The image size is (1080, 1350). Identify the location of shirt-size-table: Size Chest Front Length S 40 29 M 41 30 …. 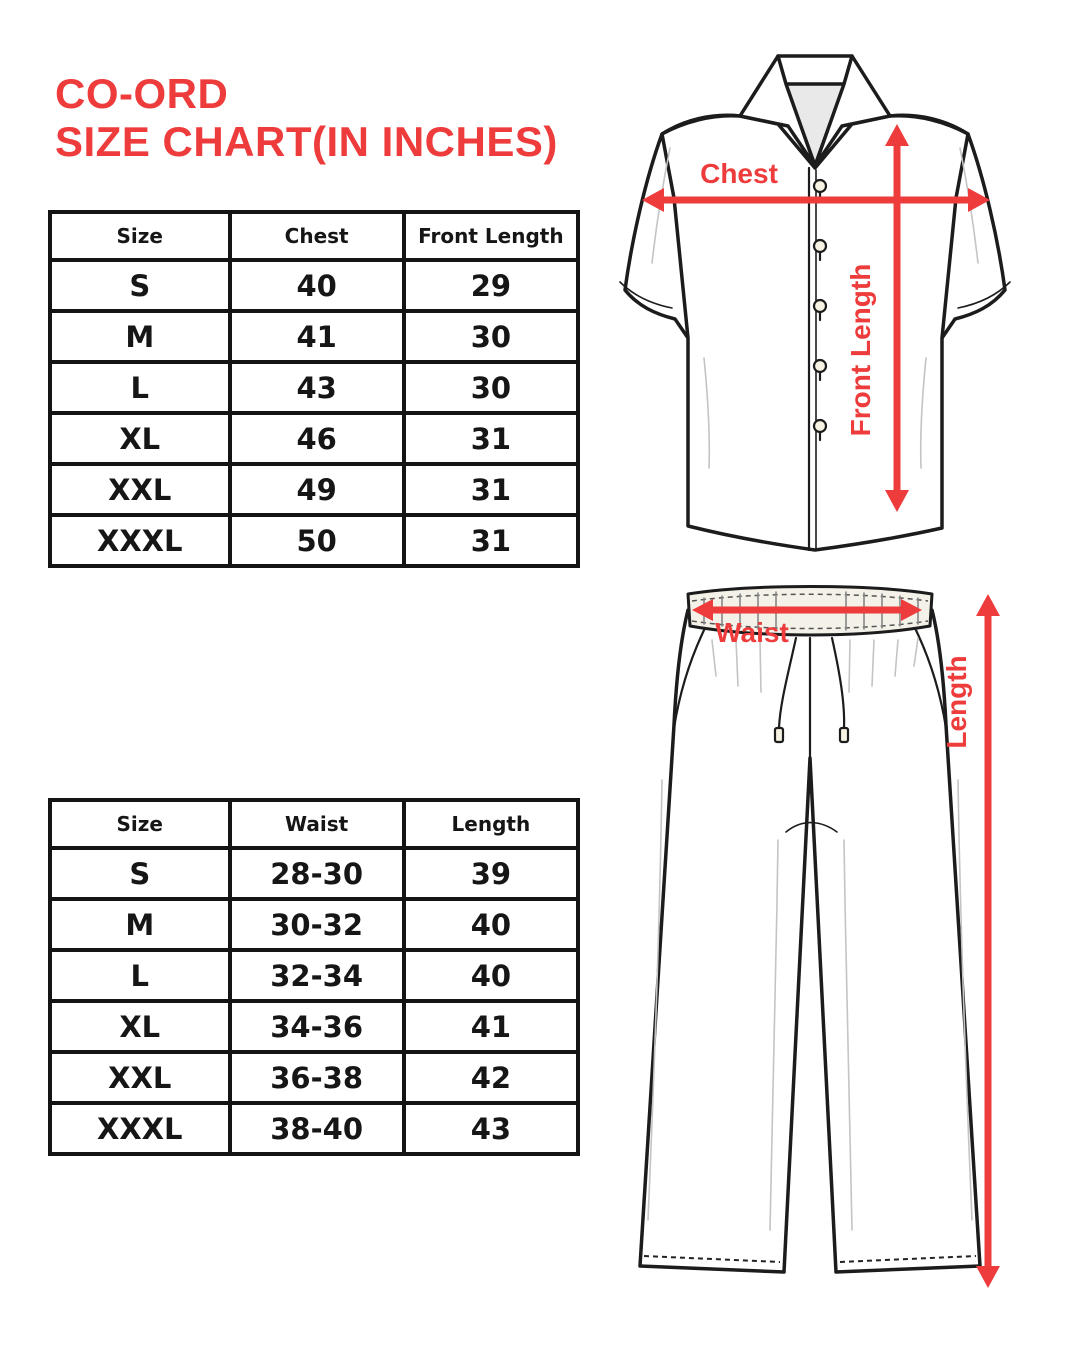
(314, 389).